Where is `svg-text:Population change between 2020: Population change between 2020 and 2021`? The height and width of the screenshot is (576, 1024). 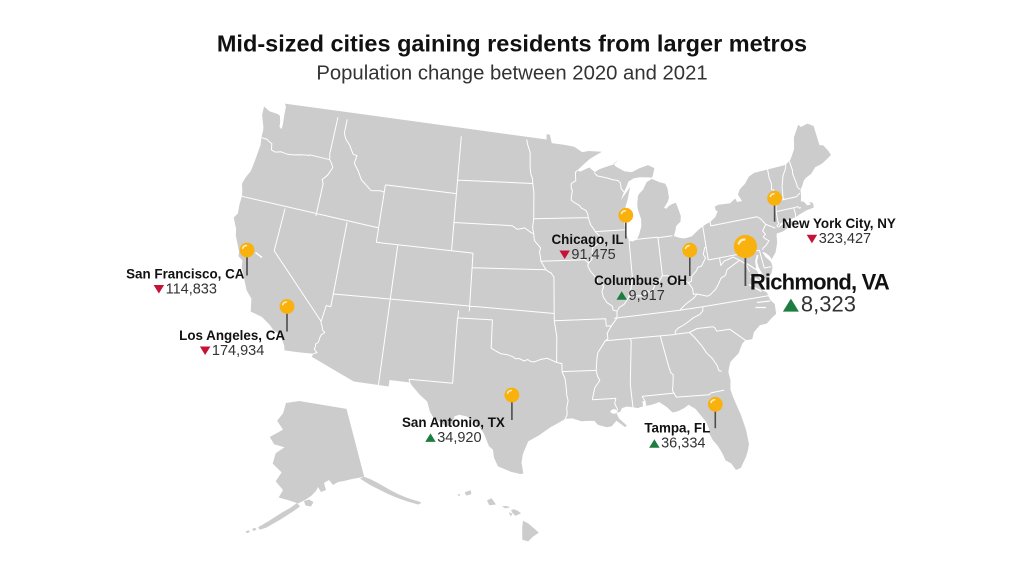 svg-text:Population change between 2020: Population change between 2020 and 2021 is located at coordinates (511, 74).